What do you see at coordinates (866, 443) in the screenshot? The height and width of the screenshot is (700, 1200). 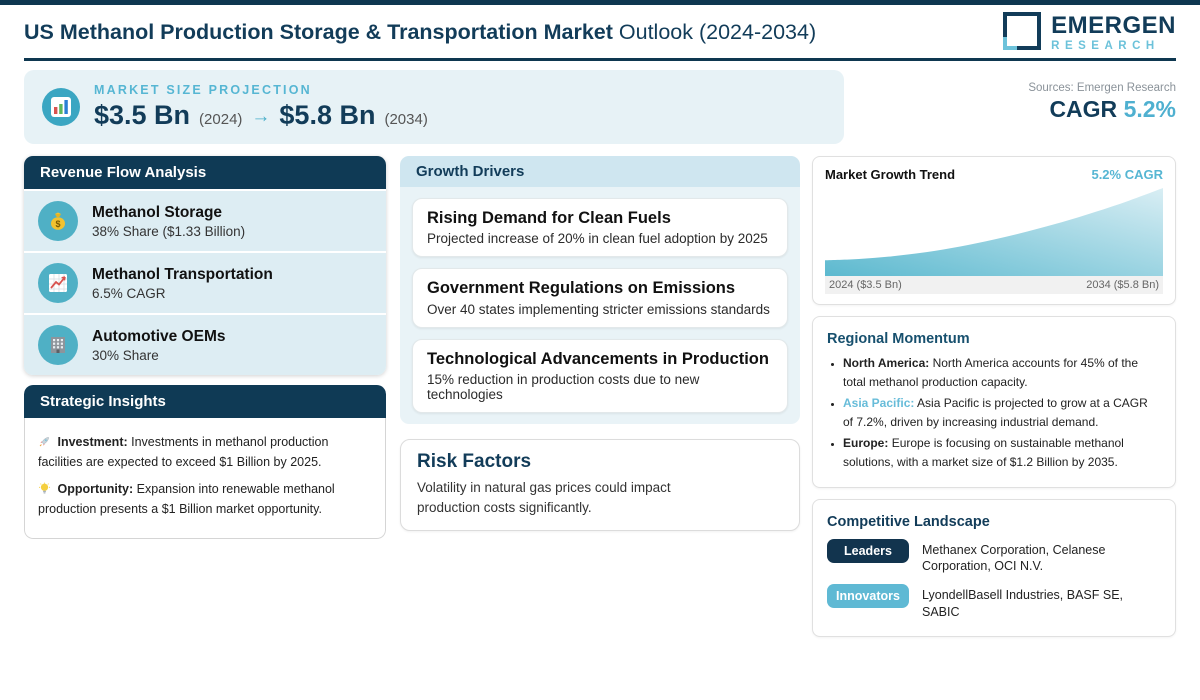 I see `region-label: Europe:` at bounding box center [866, 443].